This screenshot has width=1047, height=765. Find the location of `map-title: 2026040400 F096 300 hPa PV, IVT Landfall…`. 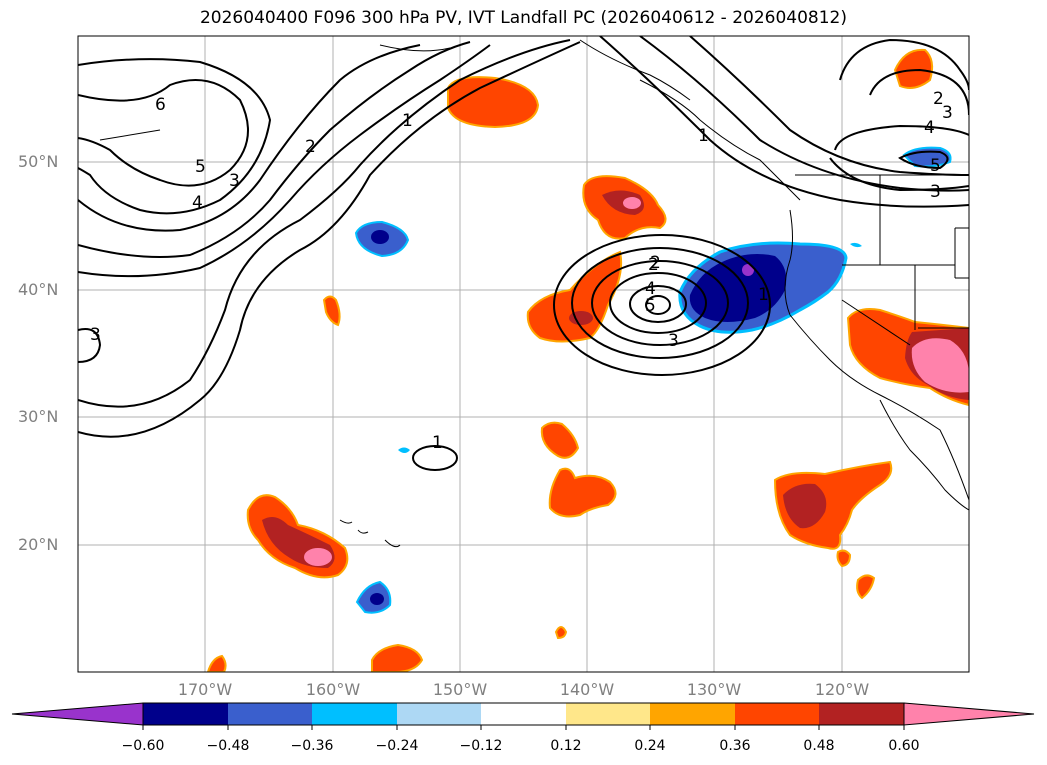

map-title: 2026040400 F096 300 hPa PV, IVT Landfall… is located at coordinates (523, 18).